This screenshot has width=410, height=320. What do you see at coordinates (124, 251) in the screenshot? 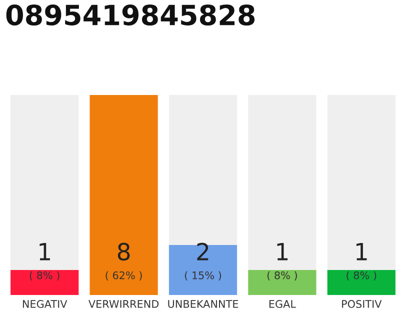
I see `data-label: 8` at bounding box center [124, 251].